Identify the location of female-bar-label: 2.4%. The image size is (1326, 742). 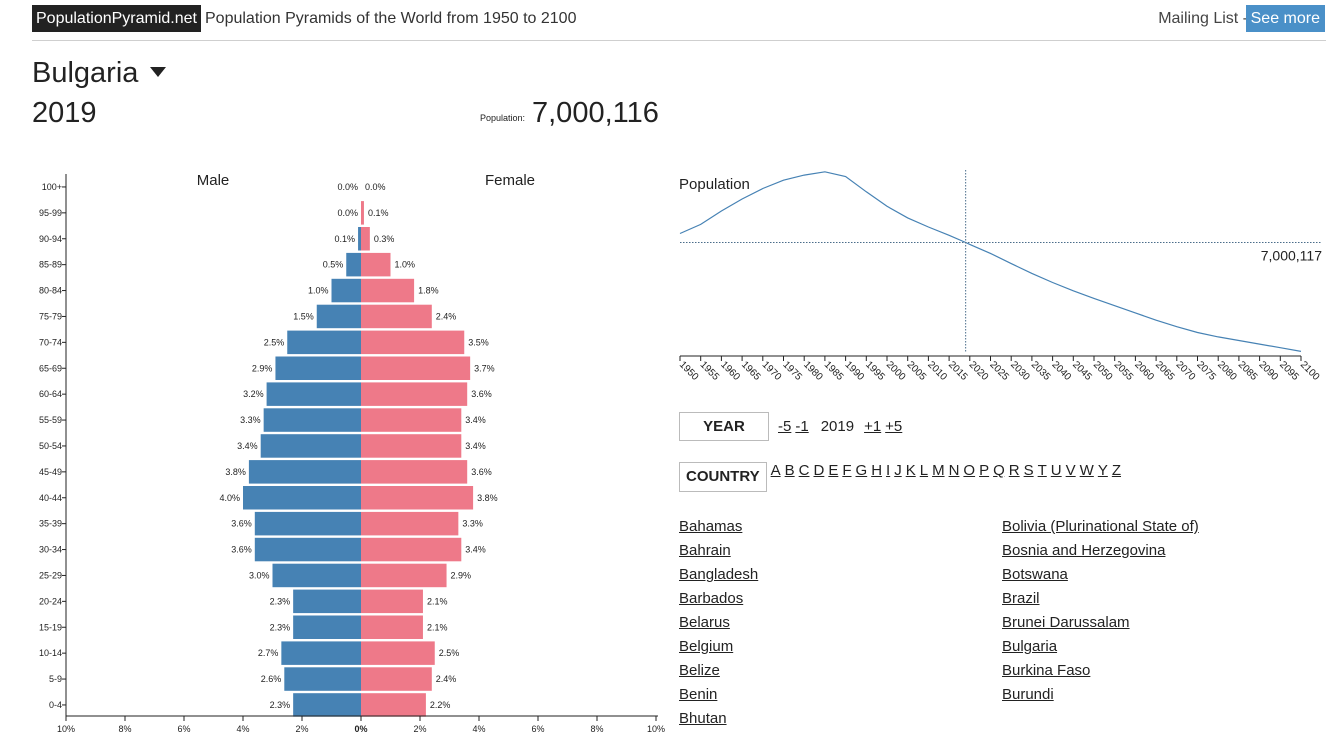
(446, 679).